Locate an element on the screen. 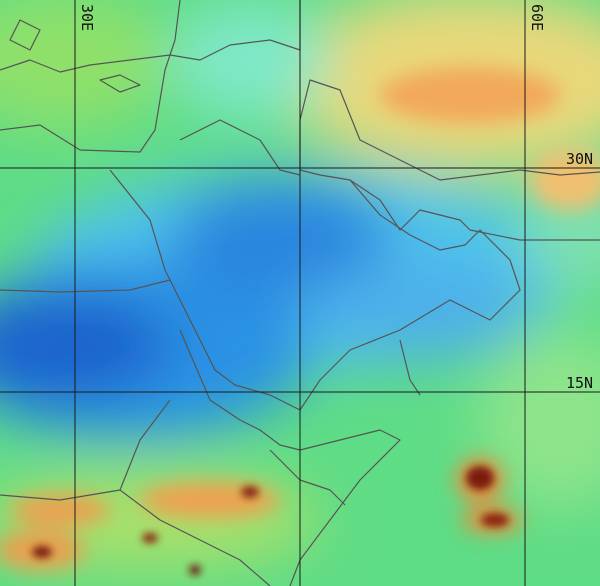 Image resolution: width=600 pixels, height=586 pixels. longitude-label: 60E is located at coordinates (537, 17).